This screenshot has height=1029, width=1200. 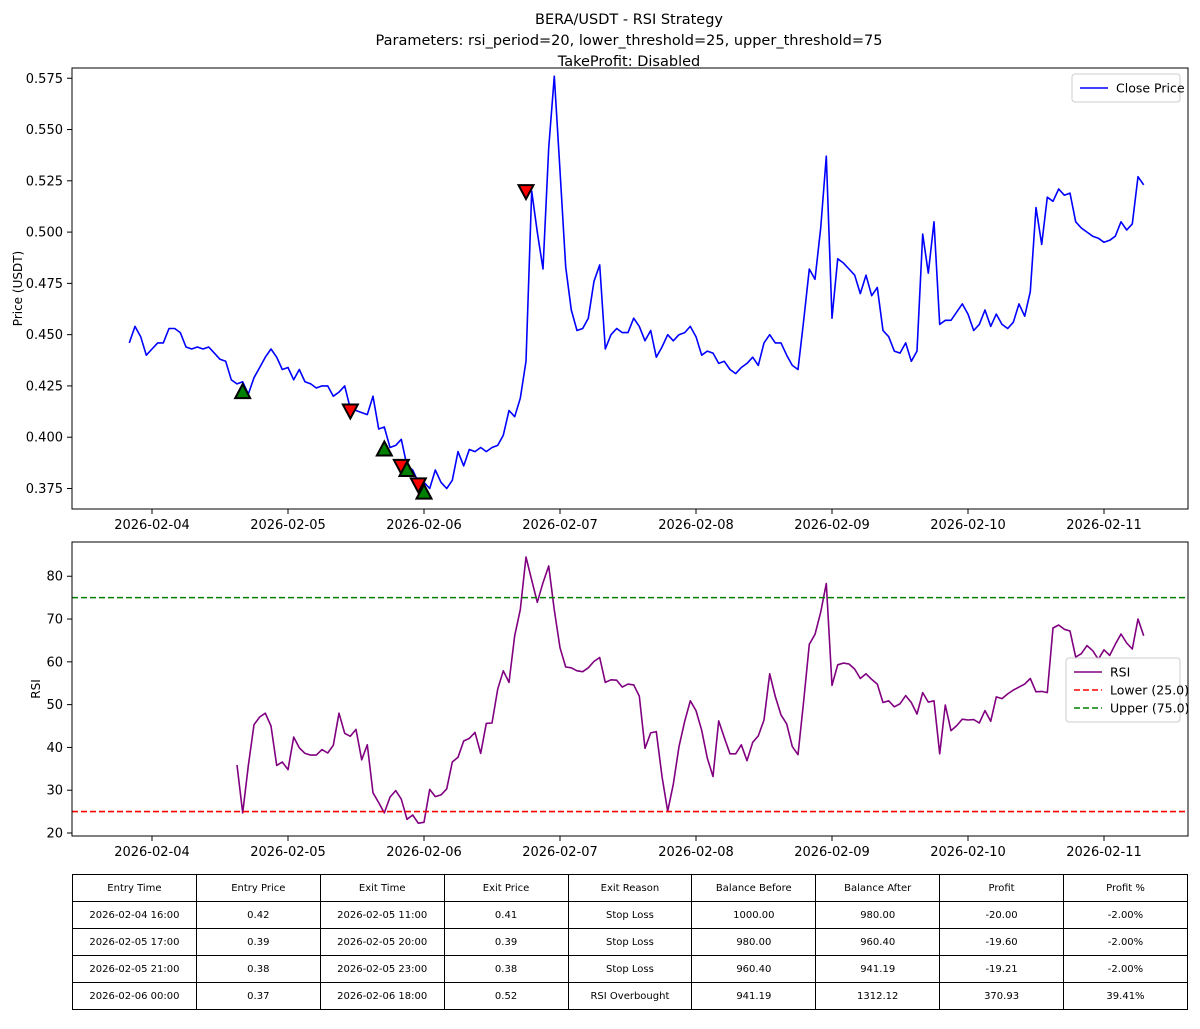 What do you see at coordinates (54, 705) in the screenshot?
I see `y-tick-label: 50` at bounding box center [54, 705].